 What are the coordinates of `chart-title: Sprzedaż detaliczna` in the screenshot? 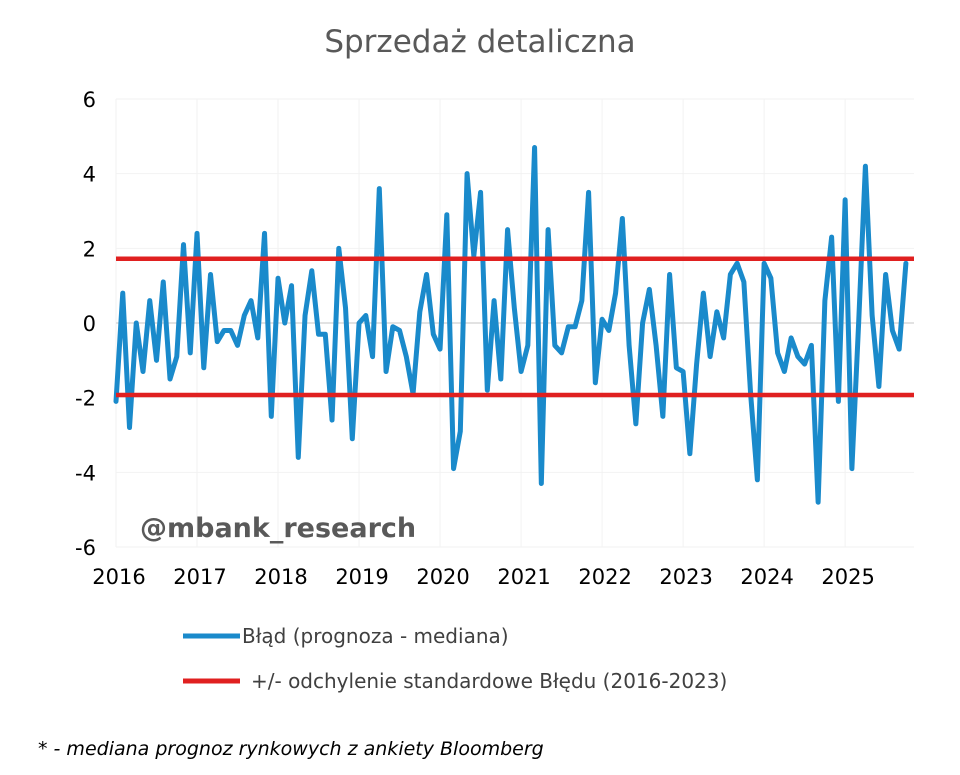 It's located at (479, 42).